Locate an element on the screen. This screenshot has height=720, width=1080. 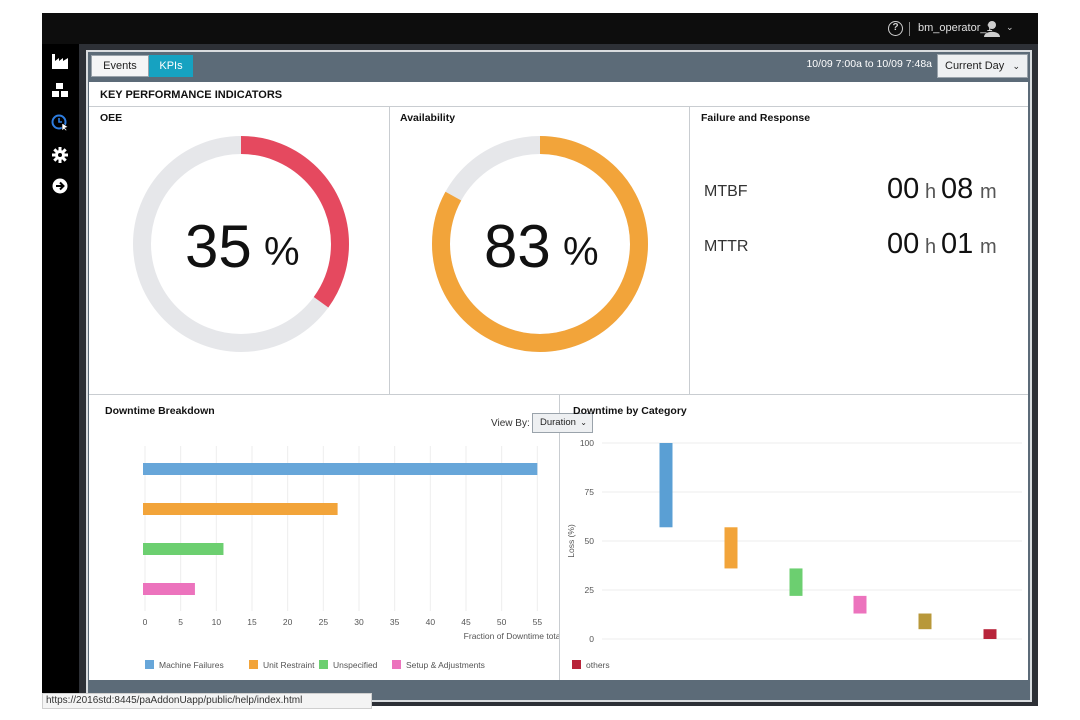
availability-title: Availability is located at coordinates (428, 118).